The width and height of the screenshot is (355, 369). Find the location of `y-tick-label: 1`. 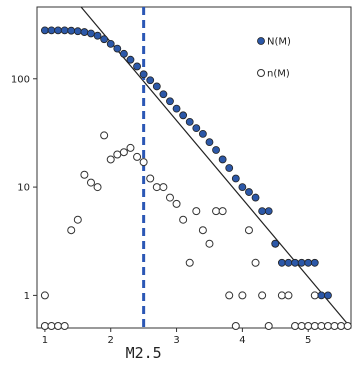

y-tick-label: 1 is located at coordinates (27, 296).